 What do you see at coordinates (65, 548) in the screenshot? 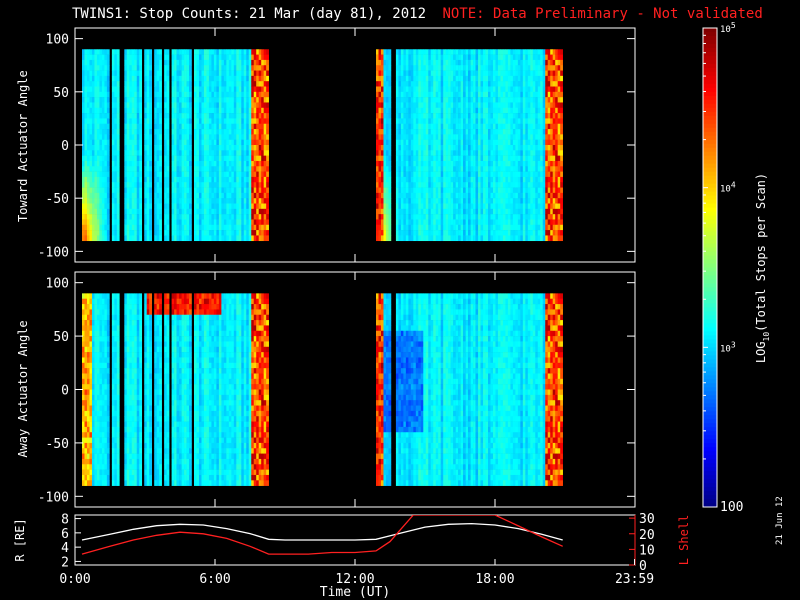
I see `line-panel-left-tick-label: 4` at bounding box center [65, 548].